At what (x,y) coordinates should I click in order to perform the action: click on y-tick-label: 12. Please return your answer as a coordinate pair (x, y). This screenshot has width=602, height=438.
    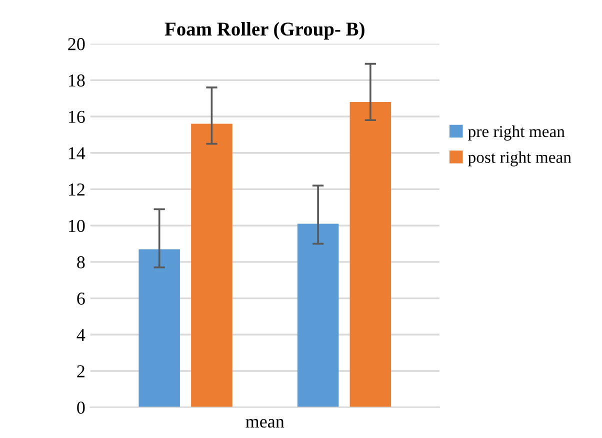
    Looking at the image, I should click on (76, 190).